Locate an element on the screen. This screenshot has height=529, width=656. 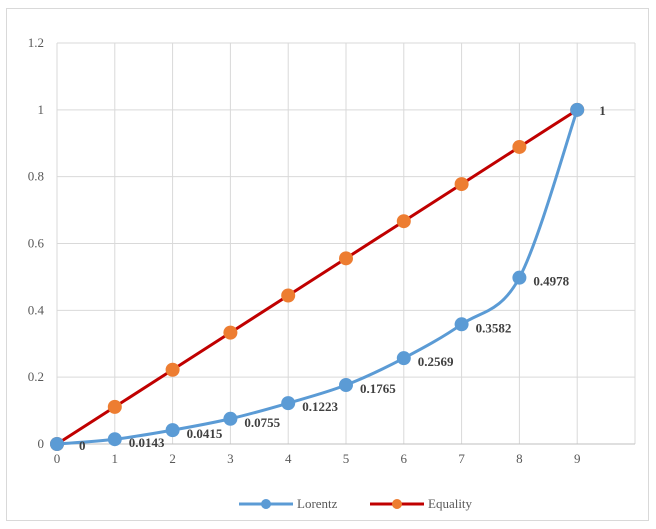
x-tick-label: 2 is located at coordinates (172, 458).